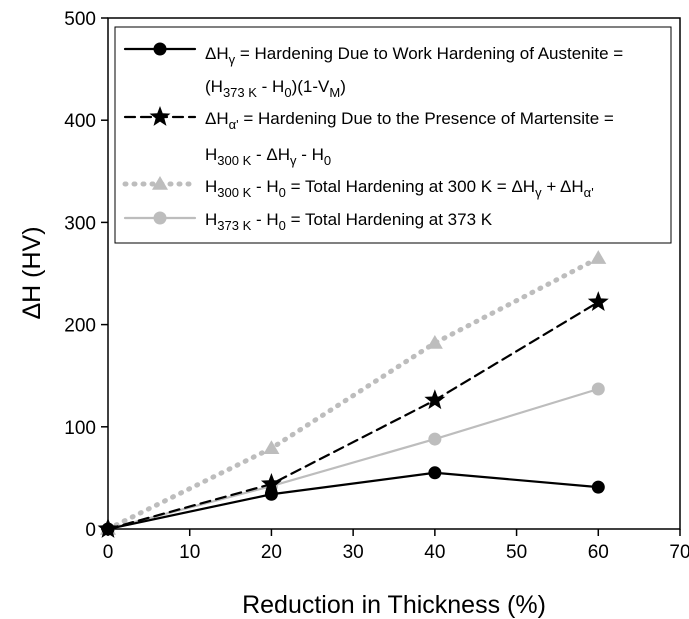 Image resolution: width=689 pixels, height=619 pixels. What do you see at coordinates (394, 605) in the screenshot?
I see `x-axis-title: Reduction in Thickness (%)` at bounding box center [394, 605].